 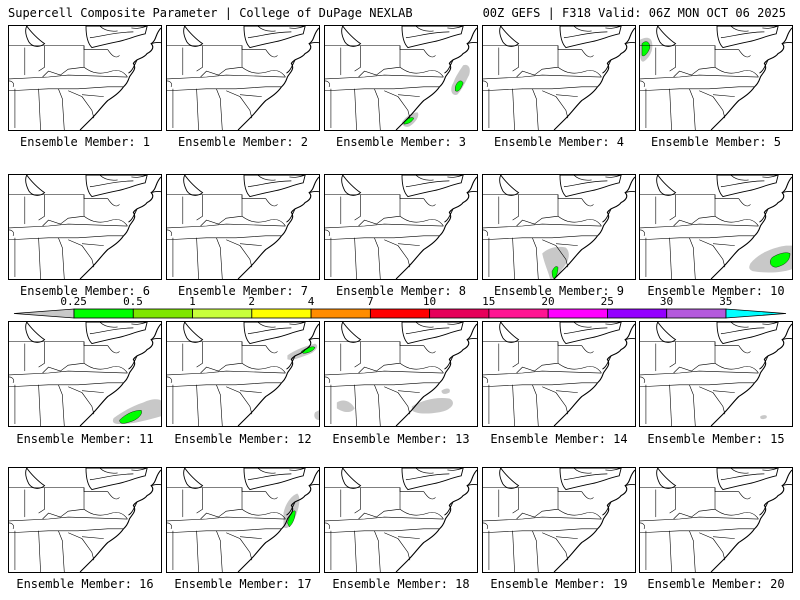 What do you see at coordinates (548, 301) in the screenshot?
I see `colorbar-tick-label: 20` at bounding box center [548, 301].